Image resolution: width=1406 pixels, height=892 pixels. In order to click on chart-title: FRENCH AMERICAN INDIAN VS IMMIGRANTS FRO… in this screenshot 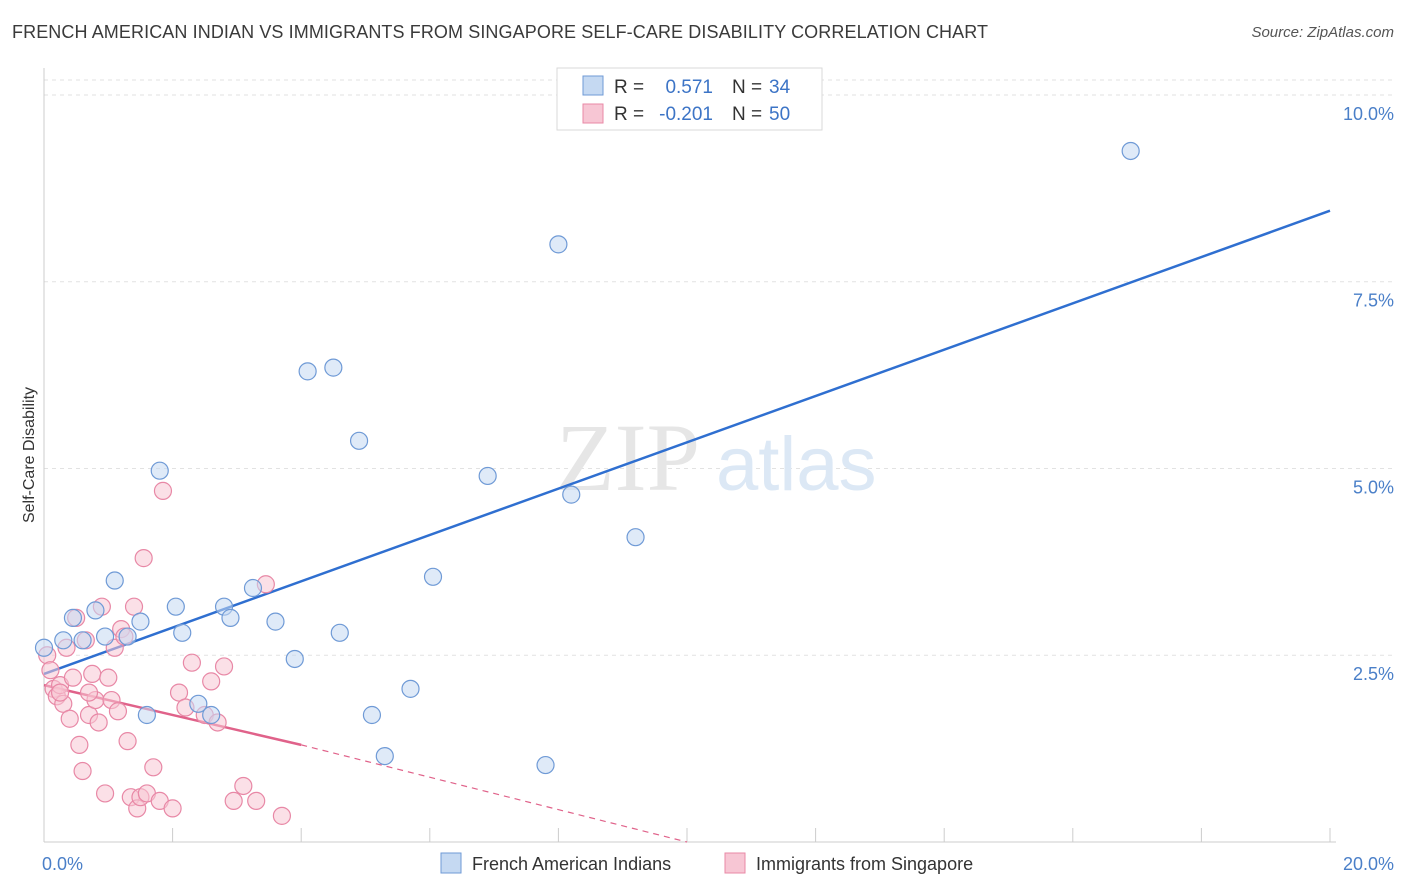, I will do `click(500, 32)`.